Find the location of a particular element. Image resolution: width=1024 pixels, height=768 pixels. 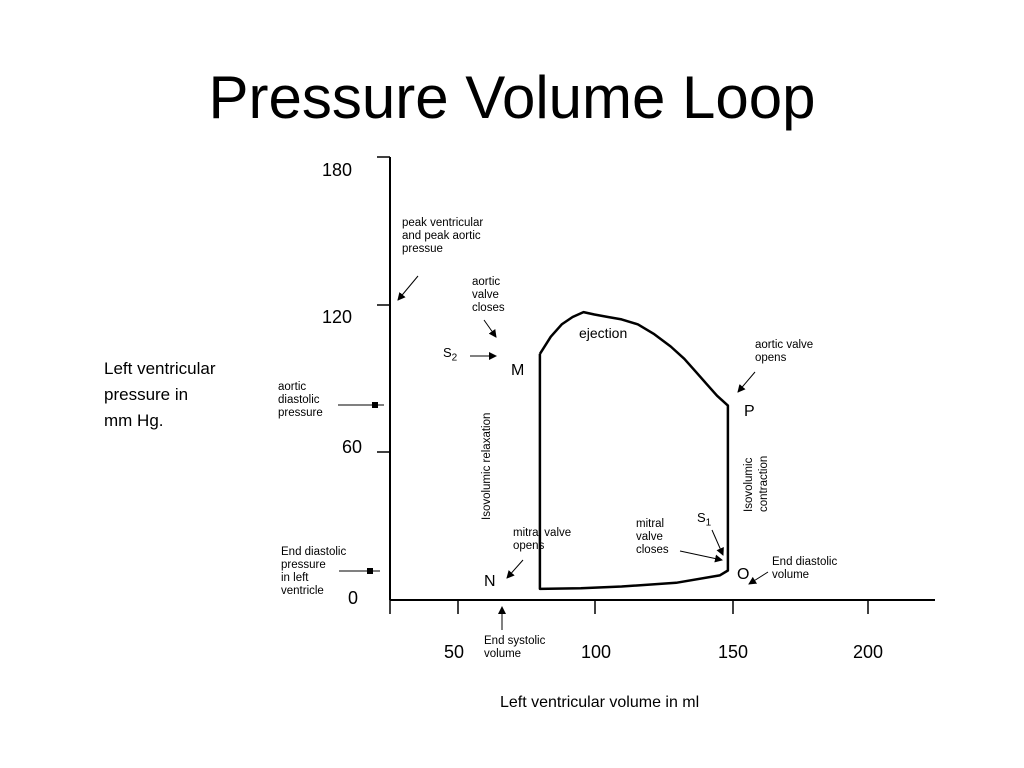

annotation-aortic-valve-closes: aortic valve closes is located at coordinates (488, 295).